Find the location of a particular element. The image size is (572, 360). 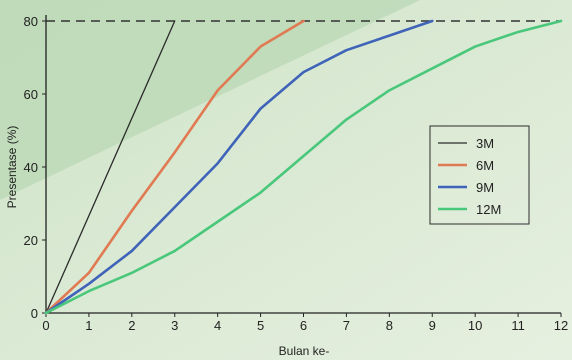

legend-box is located at coordinates (479, 175).